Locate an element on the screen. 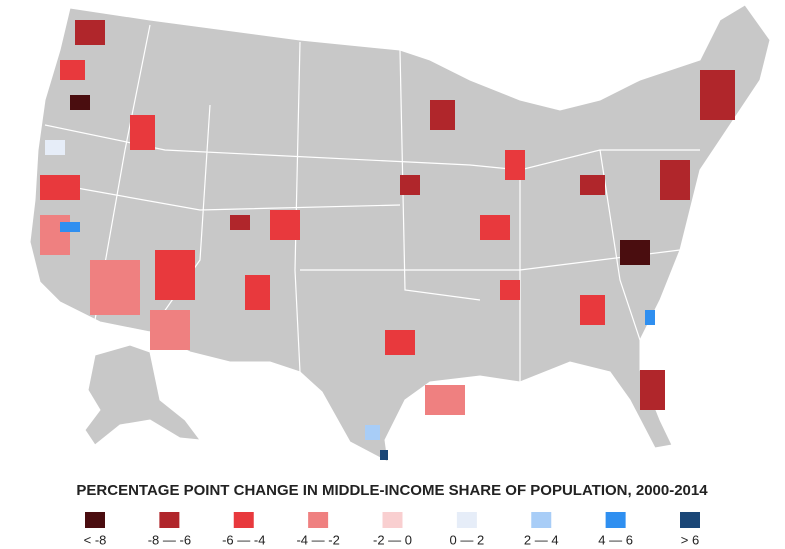 The height and width of the screenshot is (549, 785). legend-label: -6 — -4 is located at coordinates (243, 539).